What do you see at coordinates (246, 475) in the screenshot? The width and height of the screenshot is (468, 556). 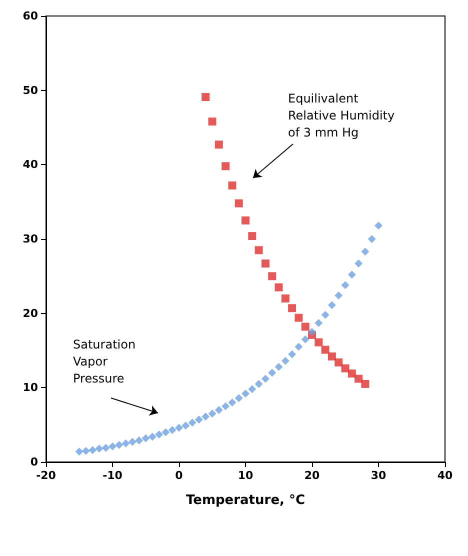 I see `x-tick-label: 10` at bounding box center [246, 475].